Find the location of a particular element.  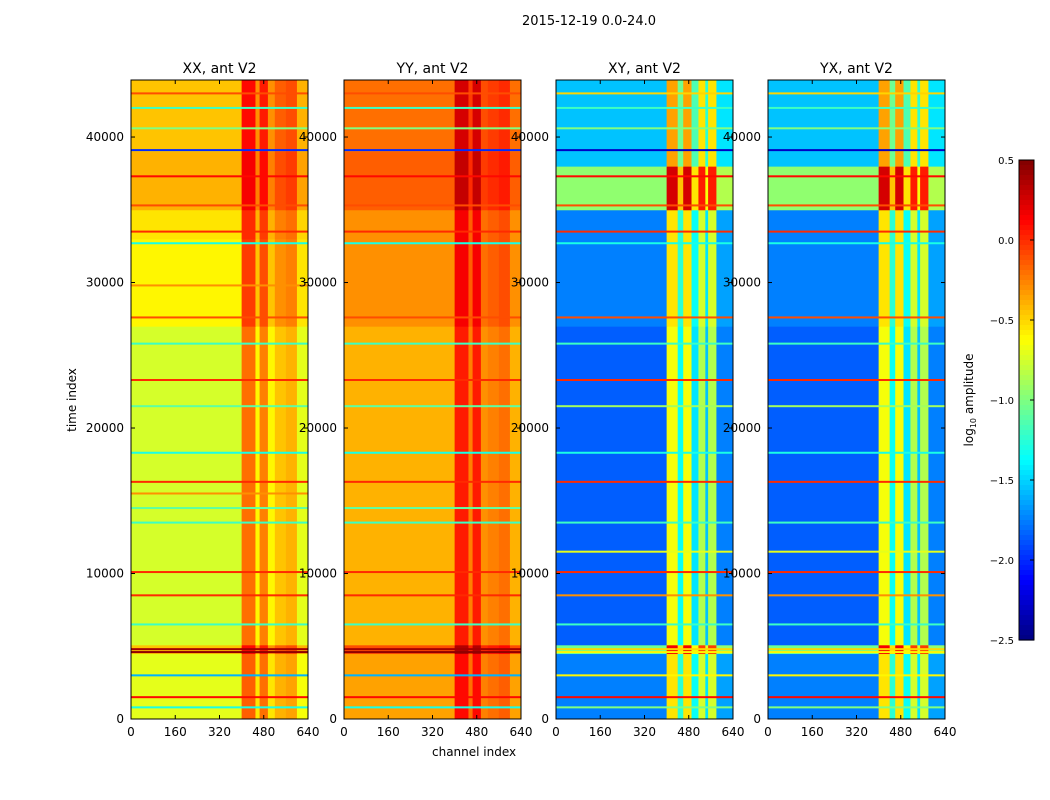

colorbar-tick-label: −2.5 is located at coordinates (1002, 641).